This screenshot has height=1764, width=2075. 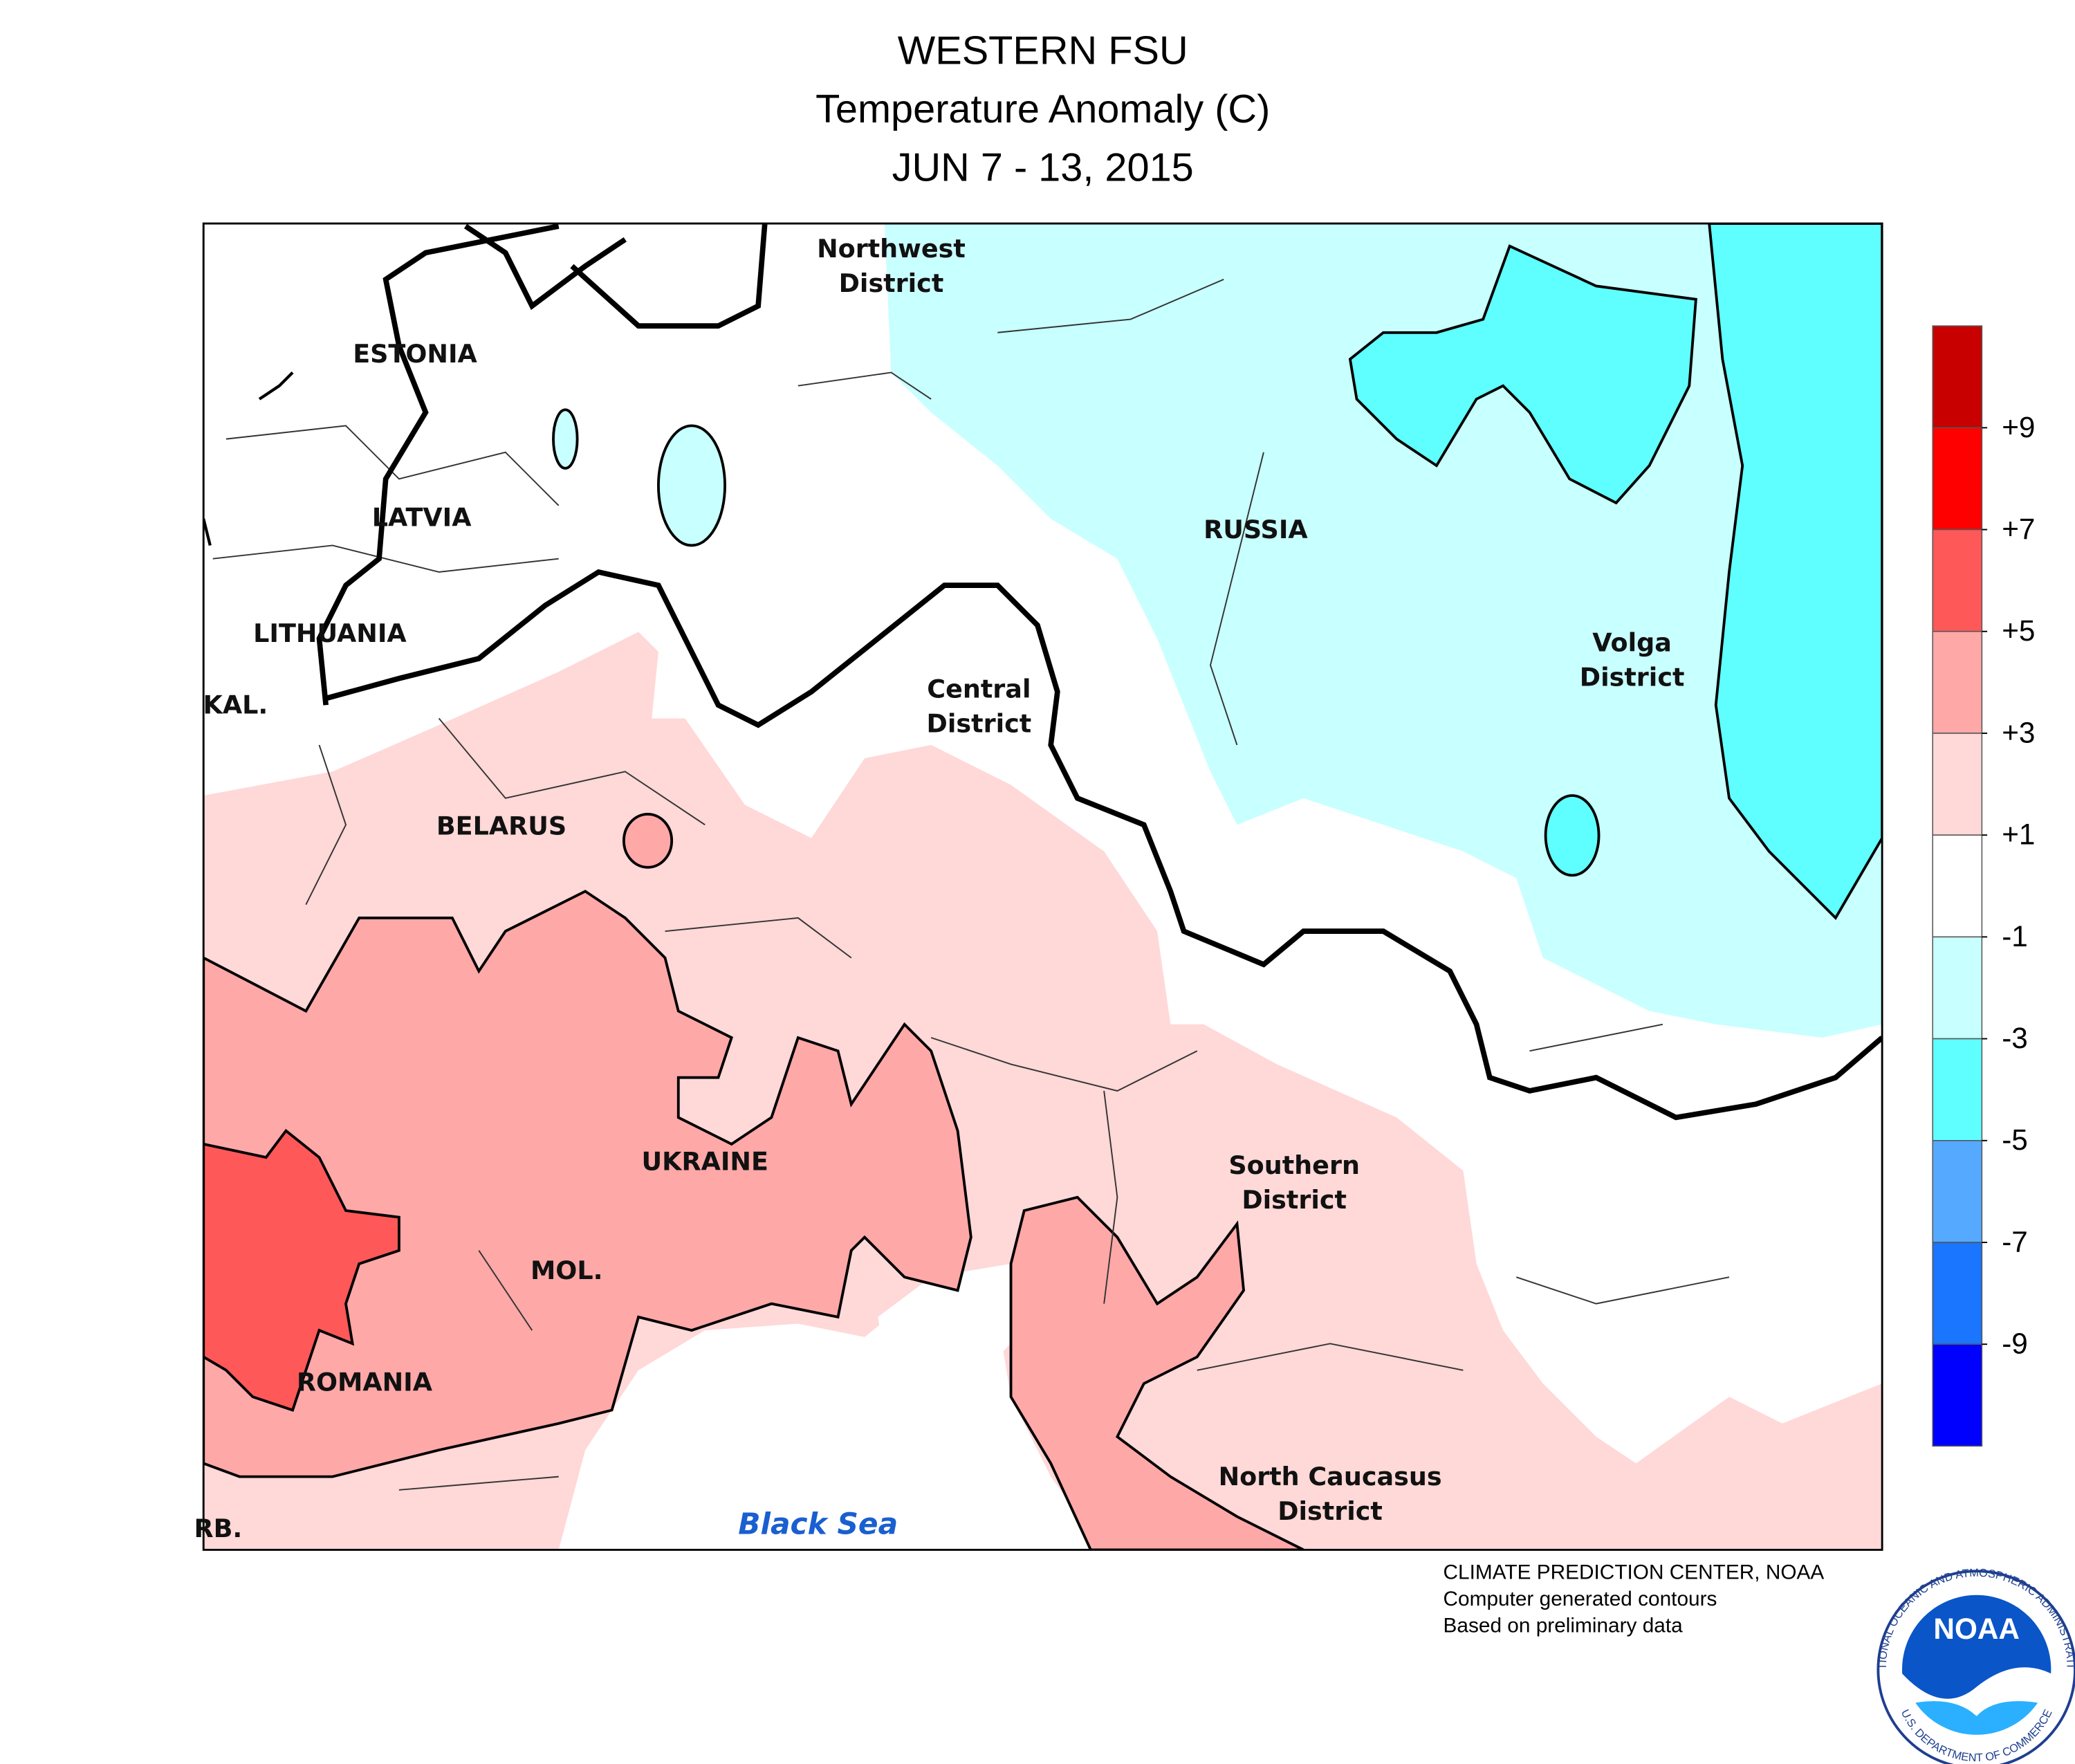 What do you see at coordinates (365, 1382) in the screenshot?
I see `region-label: ROMANIA` at bounding box center [365, 1382].